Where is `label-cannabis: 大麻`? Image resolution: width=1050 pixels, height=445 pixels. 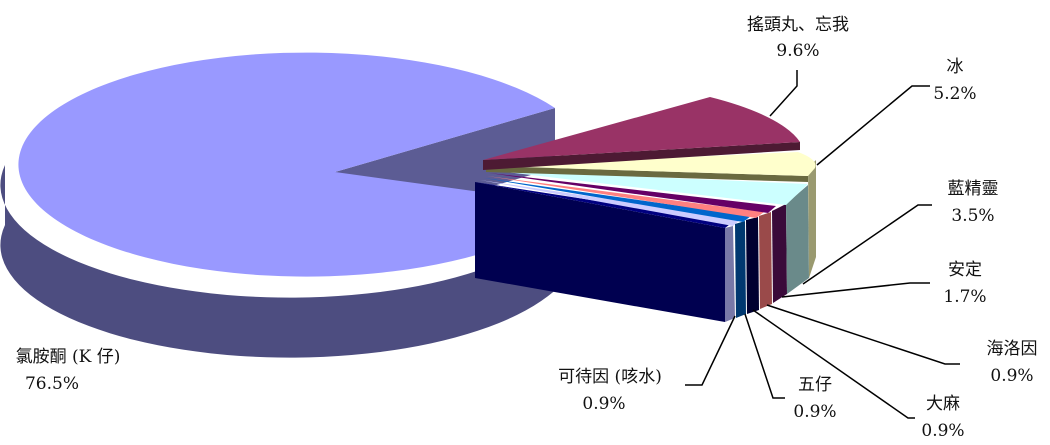
label-cannabis: 大麻 is located at coordinates (943, 404).